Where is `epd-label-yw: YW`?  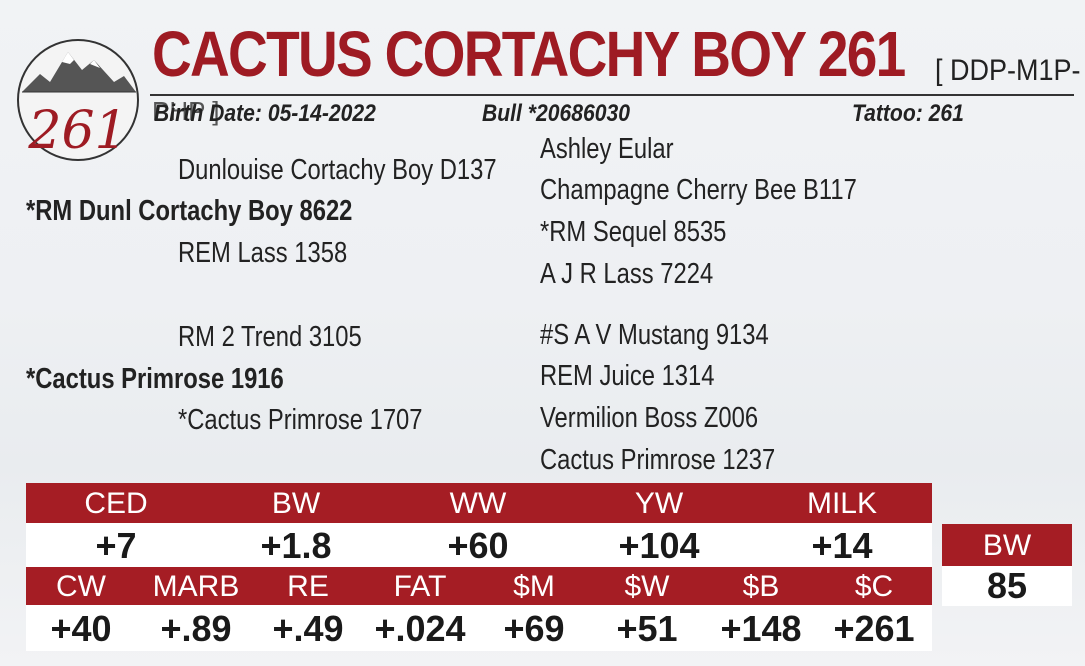 epd-label-yw: YW is located at coordinates (659, 503).